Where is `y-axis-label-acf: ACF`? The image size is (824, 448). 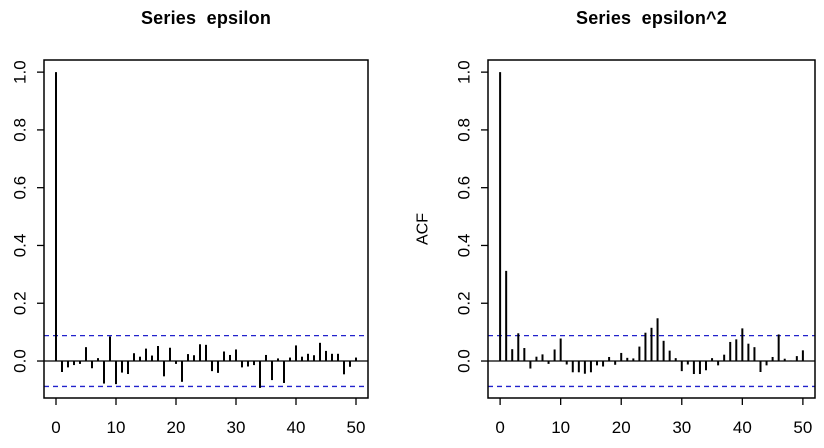
y-axis-label-acf: ACF is located at coordinates (423, 229).